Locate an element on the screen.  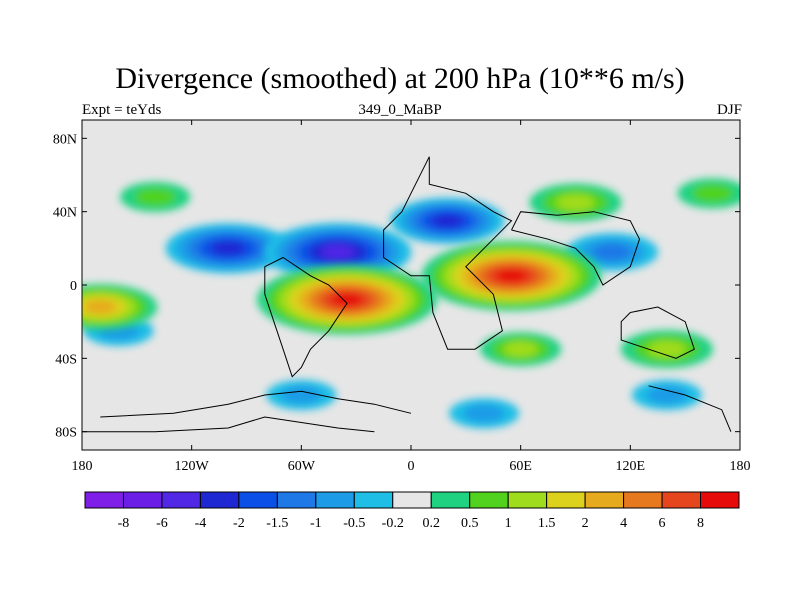
colorbar-label: -8 is located at coordinates (124, 523).